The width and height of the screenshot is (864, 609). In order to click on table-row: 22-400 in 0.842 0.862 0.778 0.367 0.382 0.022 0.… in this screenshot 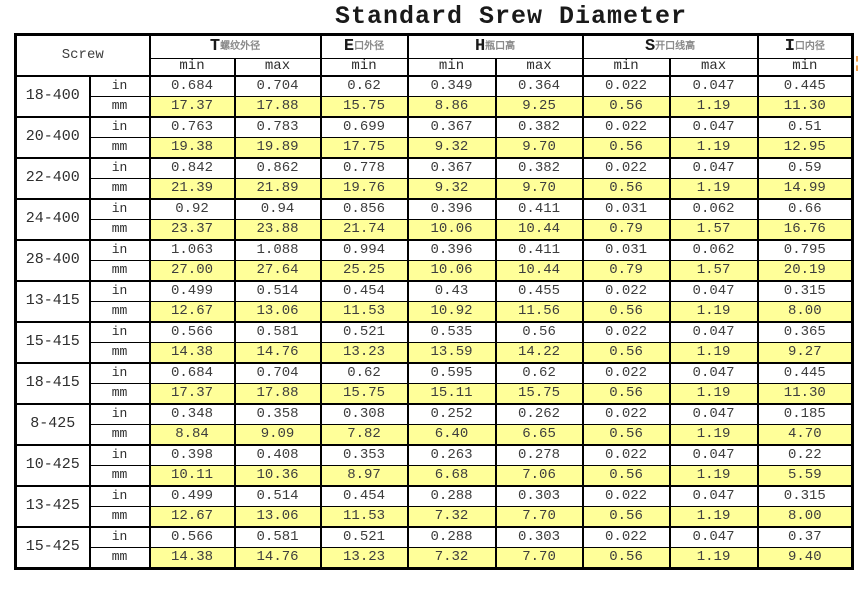, I will do `click(434, 178)`.